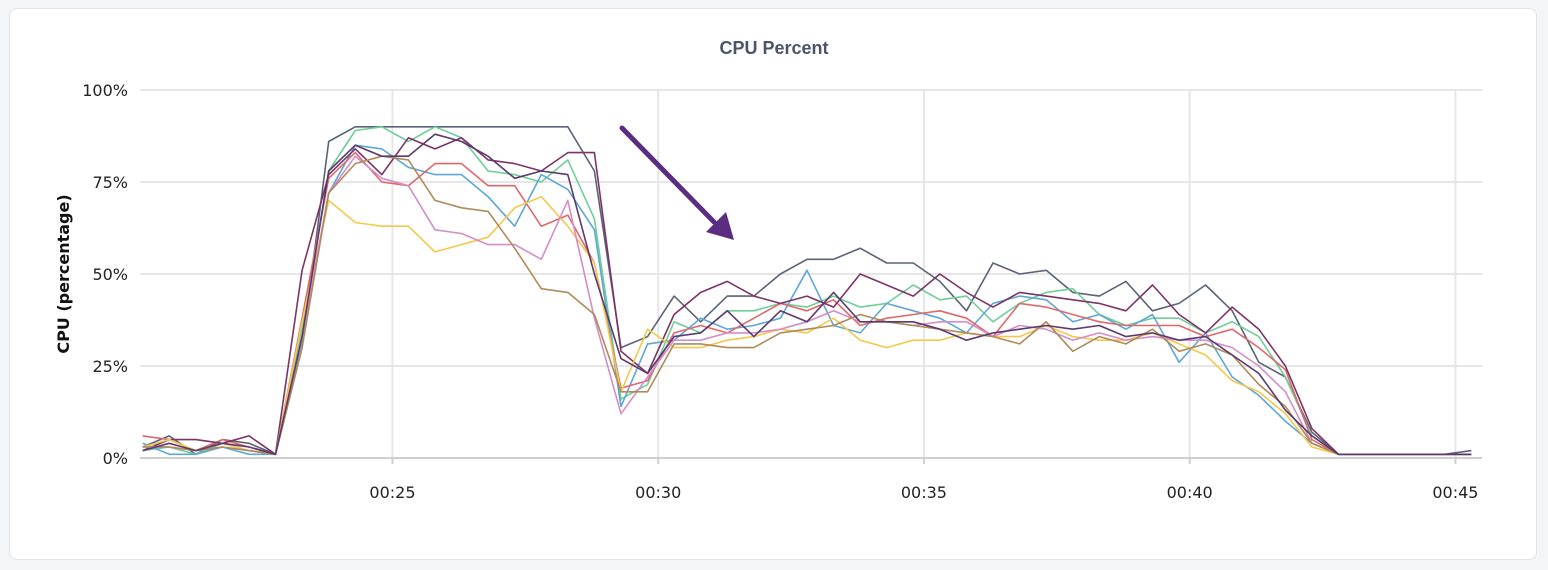 Image resolution: width=1548 pixels, height=570 pixels. Describe the element at coordinates (392, 492) in the screenshot. I see `x-tick-label: 00:25` at that location.